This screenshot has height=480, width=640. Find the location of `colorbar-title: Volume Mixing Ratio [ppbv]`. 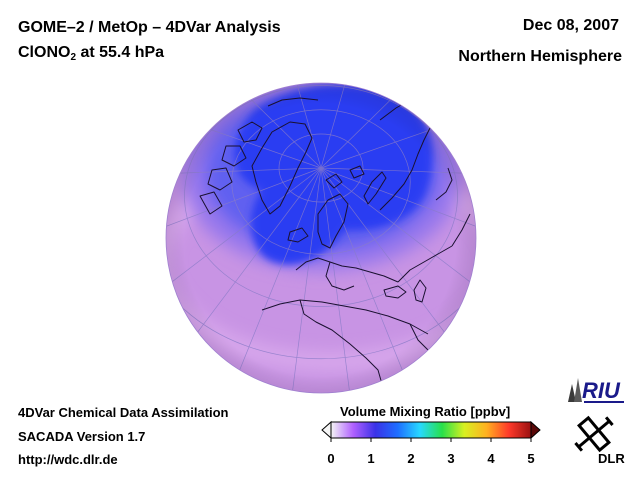

colorbar-title: Volume Mixing Ratio [ppbv] is located at coordinates (425, 411).